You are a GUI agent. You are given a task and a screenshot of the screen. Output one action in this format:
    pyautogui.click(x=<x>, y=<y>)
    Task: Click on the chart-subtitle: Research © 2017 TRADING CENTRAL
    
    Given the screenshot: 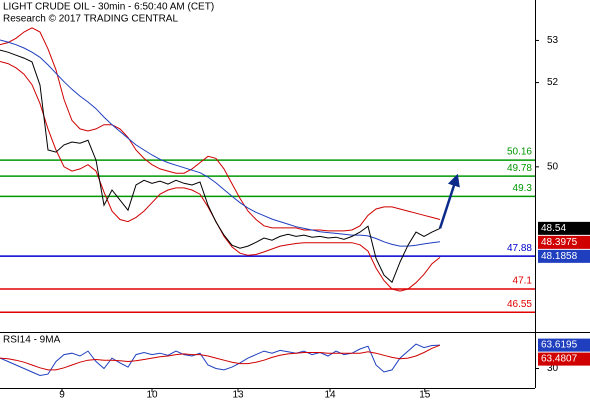 What is the action you would take?
    pyautogui.click(x=90, y=19)
    